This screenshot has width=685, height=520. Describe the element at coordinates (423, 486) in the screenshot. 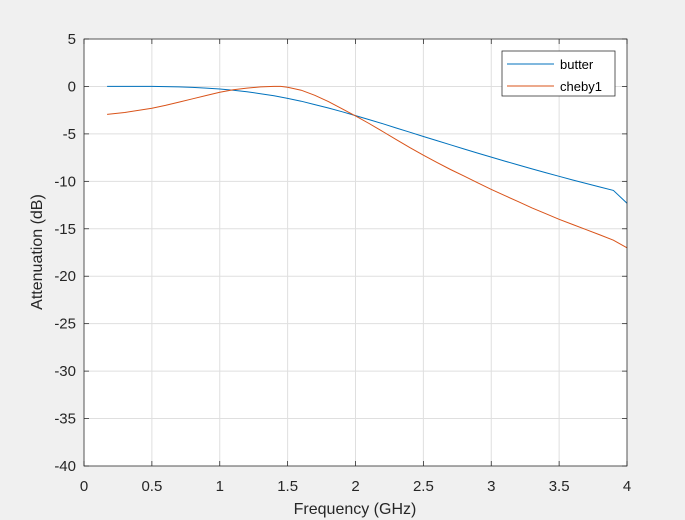

I see `x-tick-label: 2.5` at that location.